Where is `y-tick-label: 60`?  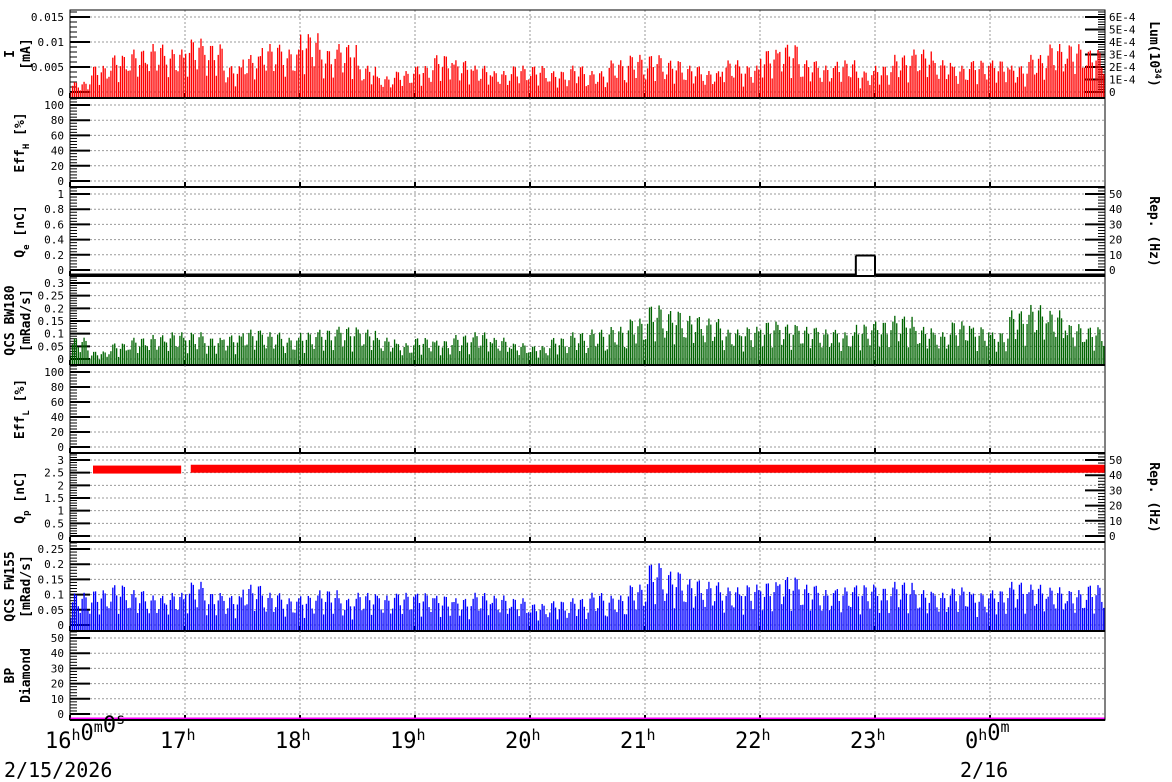
y-tick-label: 60 is located at coordinates (57, 135).